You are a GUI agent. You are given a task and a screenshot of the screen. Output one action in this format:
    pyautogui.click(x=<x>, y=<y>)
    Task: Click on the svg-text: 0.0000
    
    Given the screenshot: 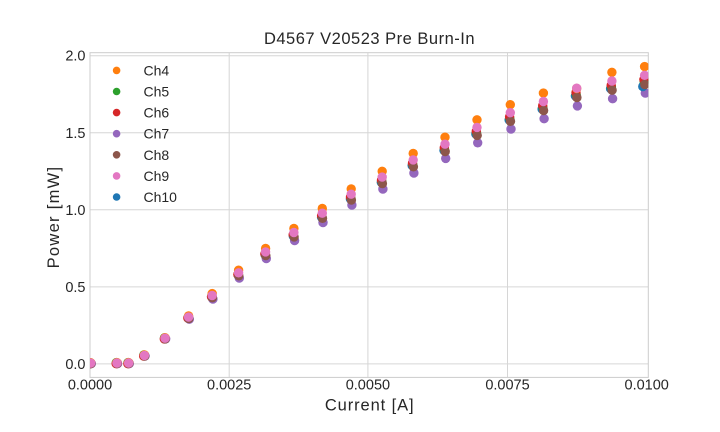 What is the action you would take?
    pyautogui.click(x=90, y=386)
    